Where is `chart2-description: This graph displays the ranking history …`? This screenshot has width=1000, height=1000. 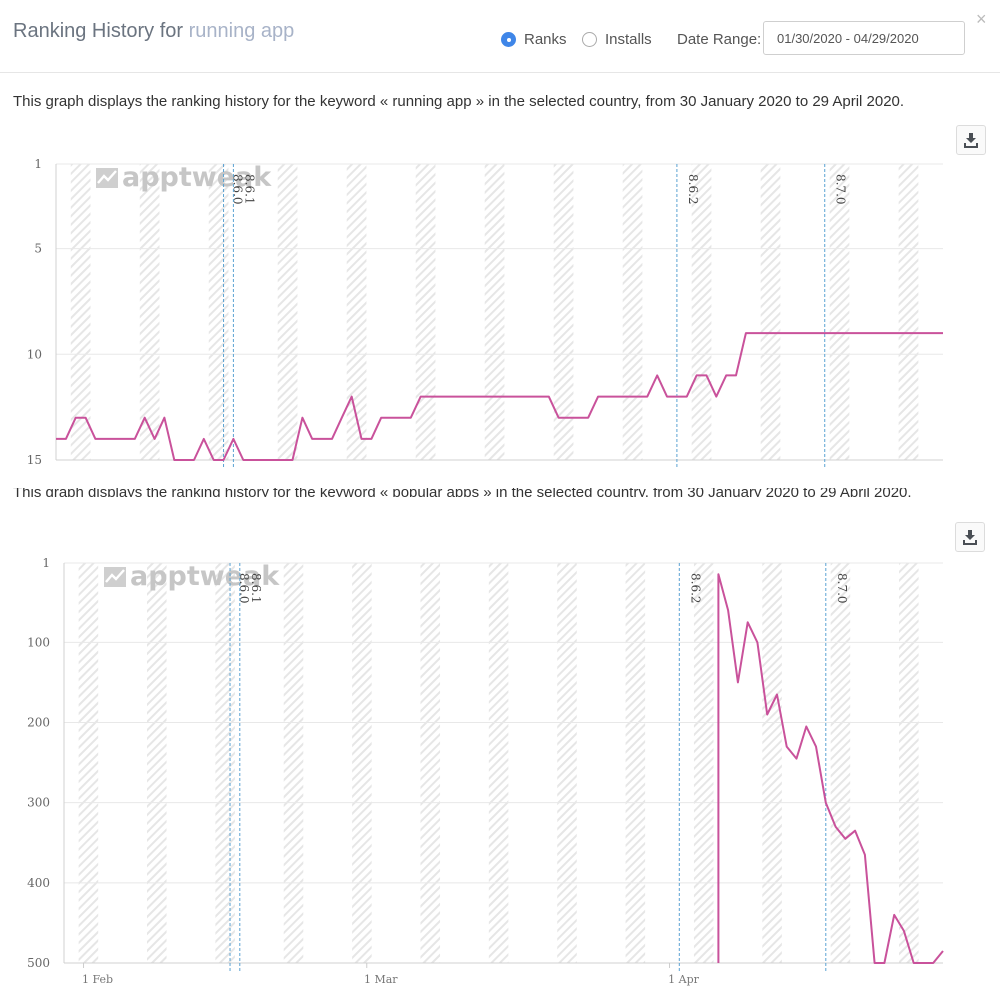
chart2-description: This graph displays the ranking history … is located at coordinates (462, 492).